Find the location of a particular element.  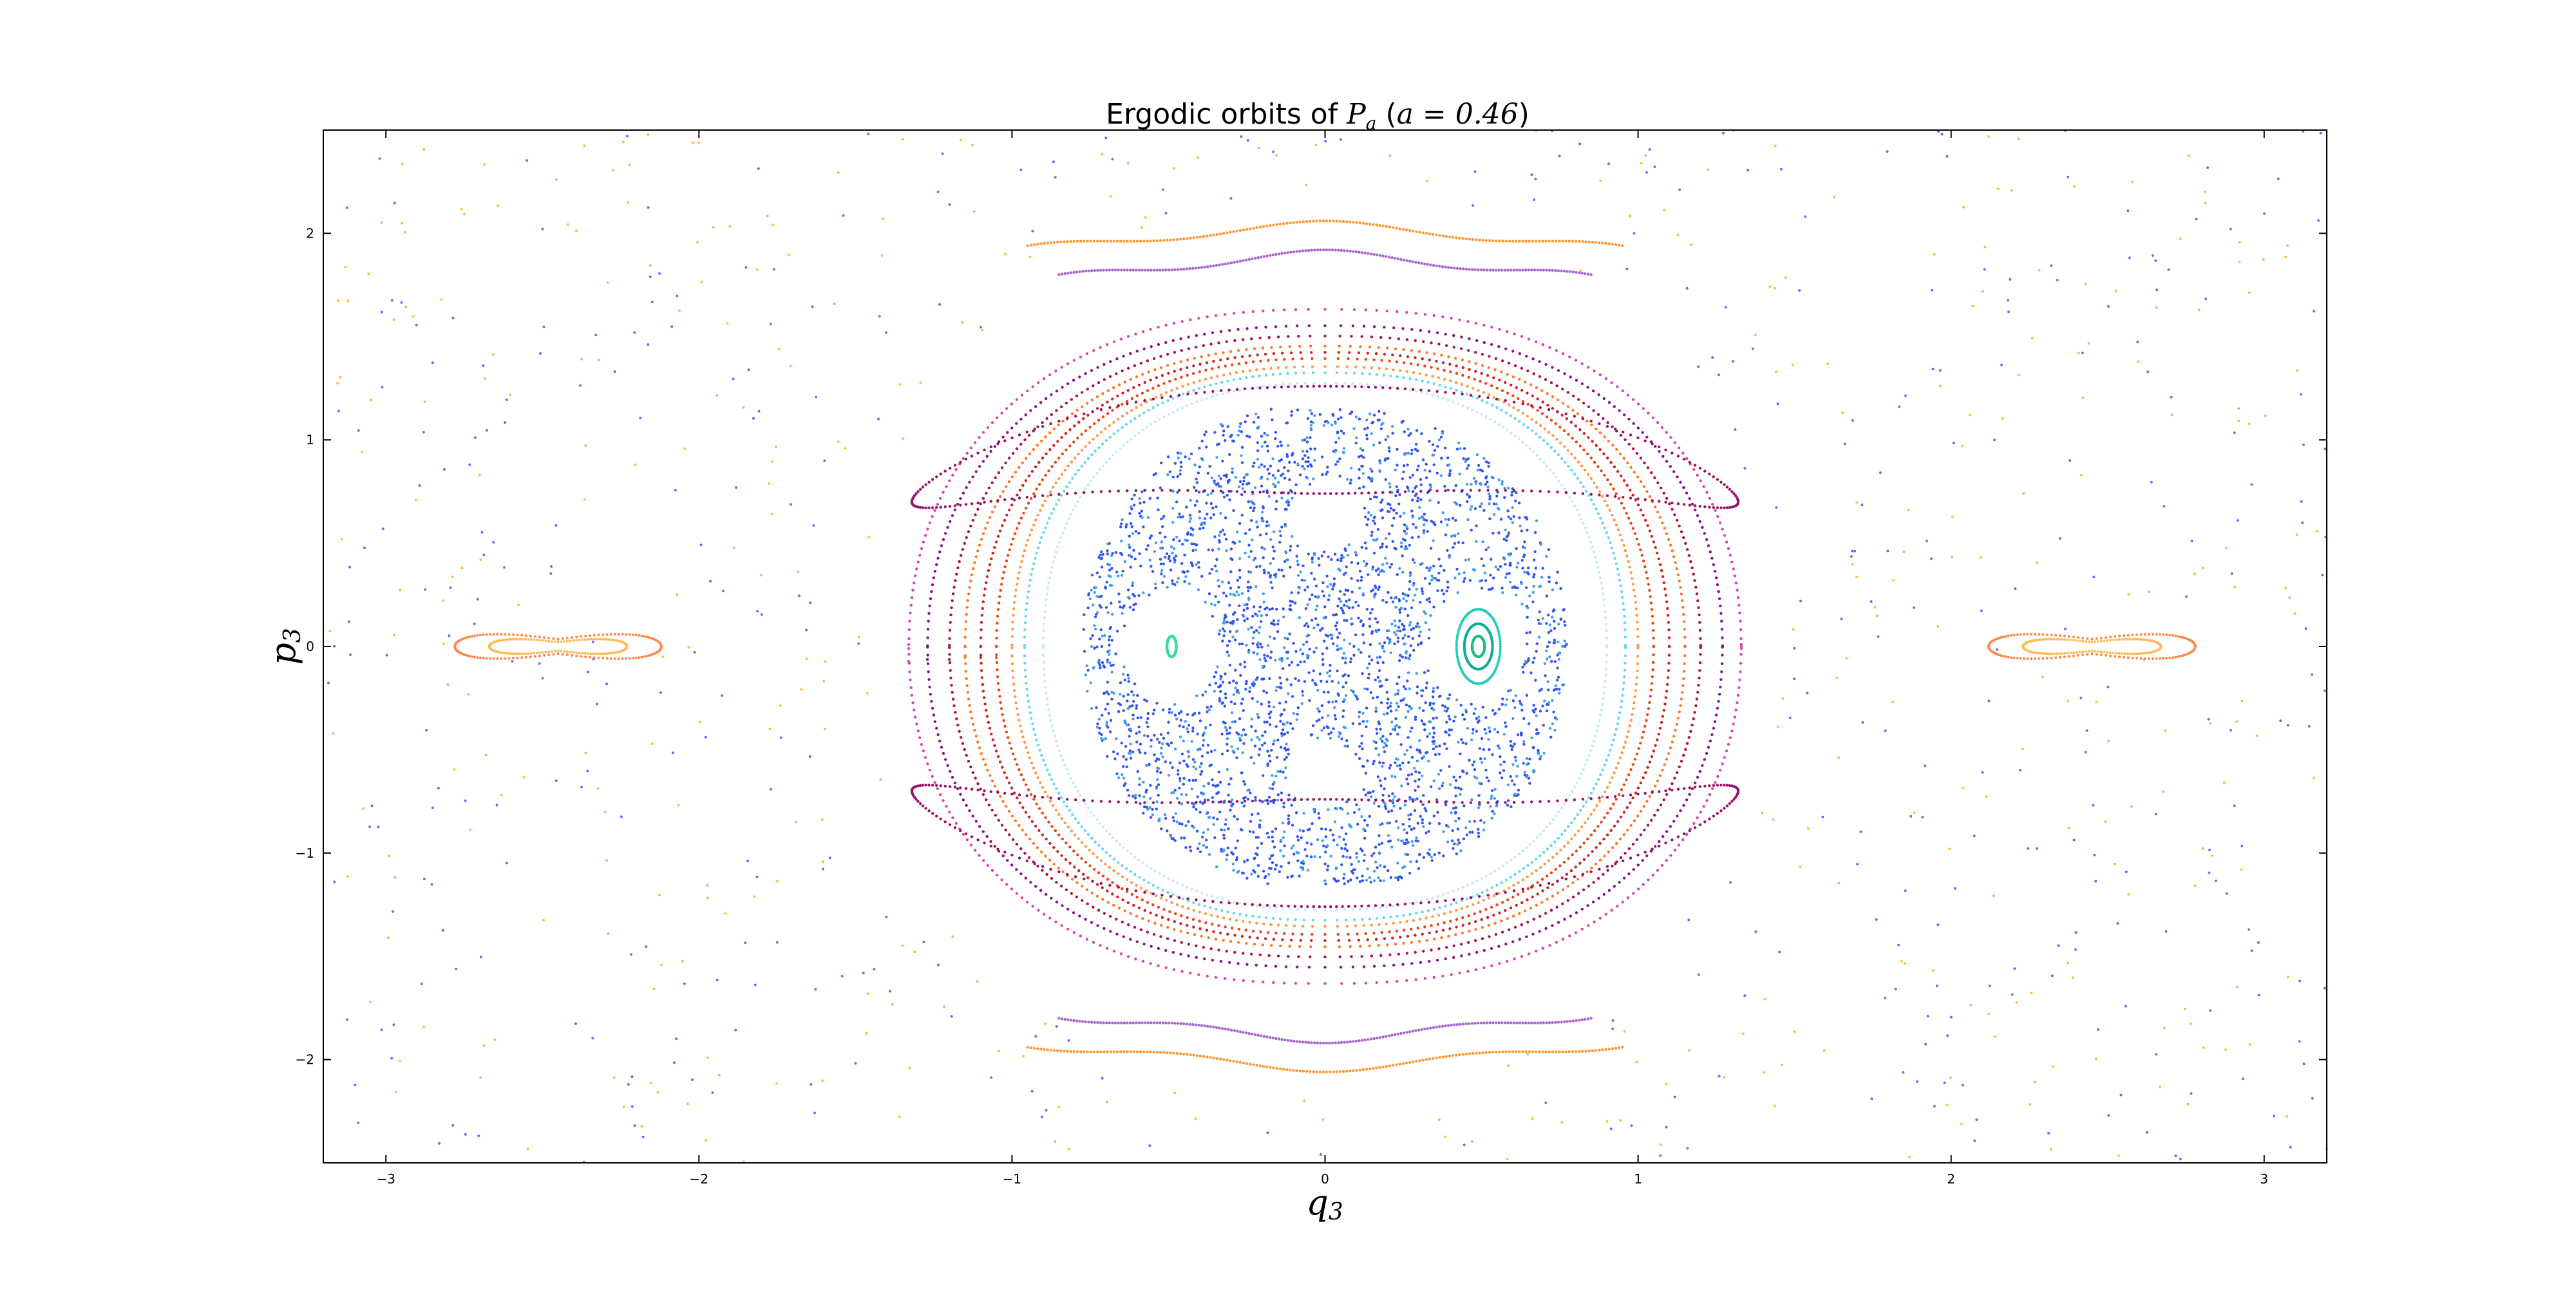

title-math-sub: a is located at coordinates (1372, 123).